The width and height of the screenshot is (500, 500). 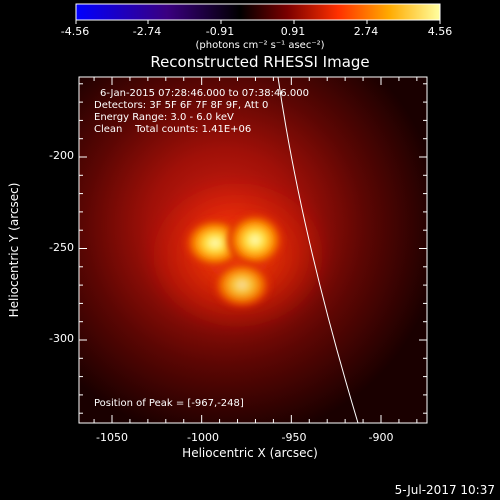 I want to click on colorbar-tick-label-1: -4.56, so click(x=75, y=31).